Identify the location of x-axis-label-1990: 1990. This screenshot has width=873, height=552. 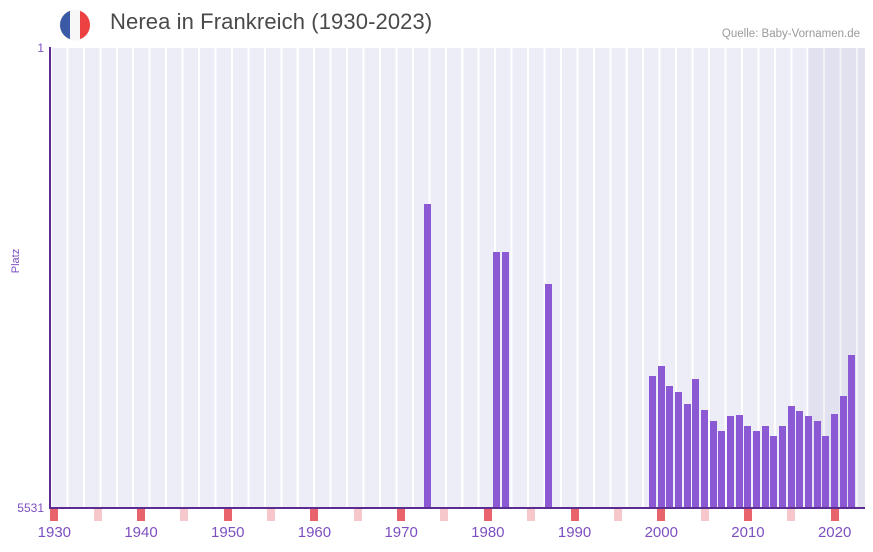
(574, 532).